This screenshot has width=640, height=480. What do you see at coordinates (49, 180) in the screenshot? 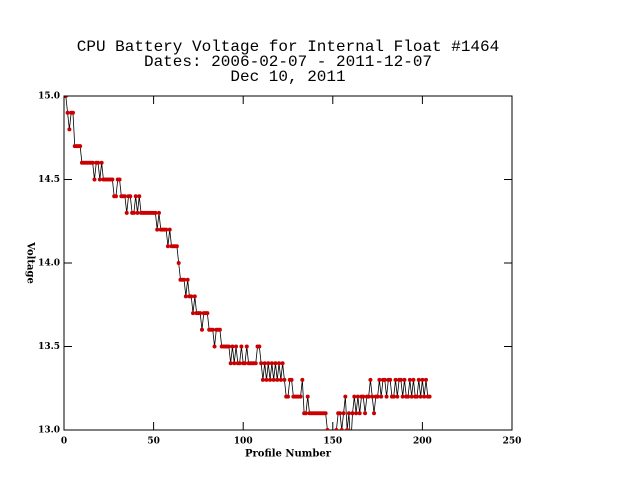
I see `y-tick-label: 14.5` at bounding box center [49, 180].